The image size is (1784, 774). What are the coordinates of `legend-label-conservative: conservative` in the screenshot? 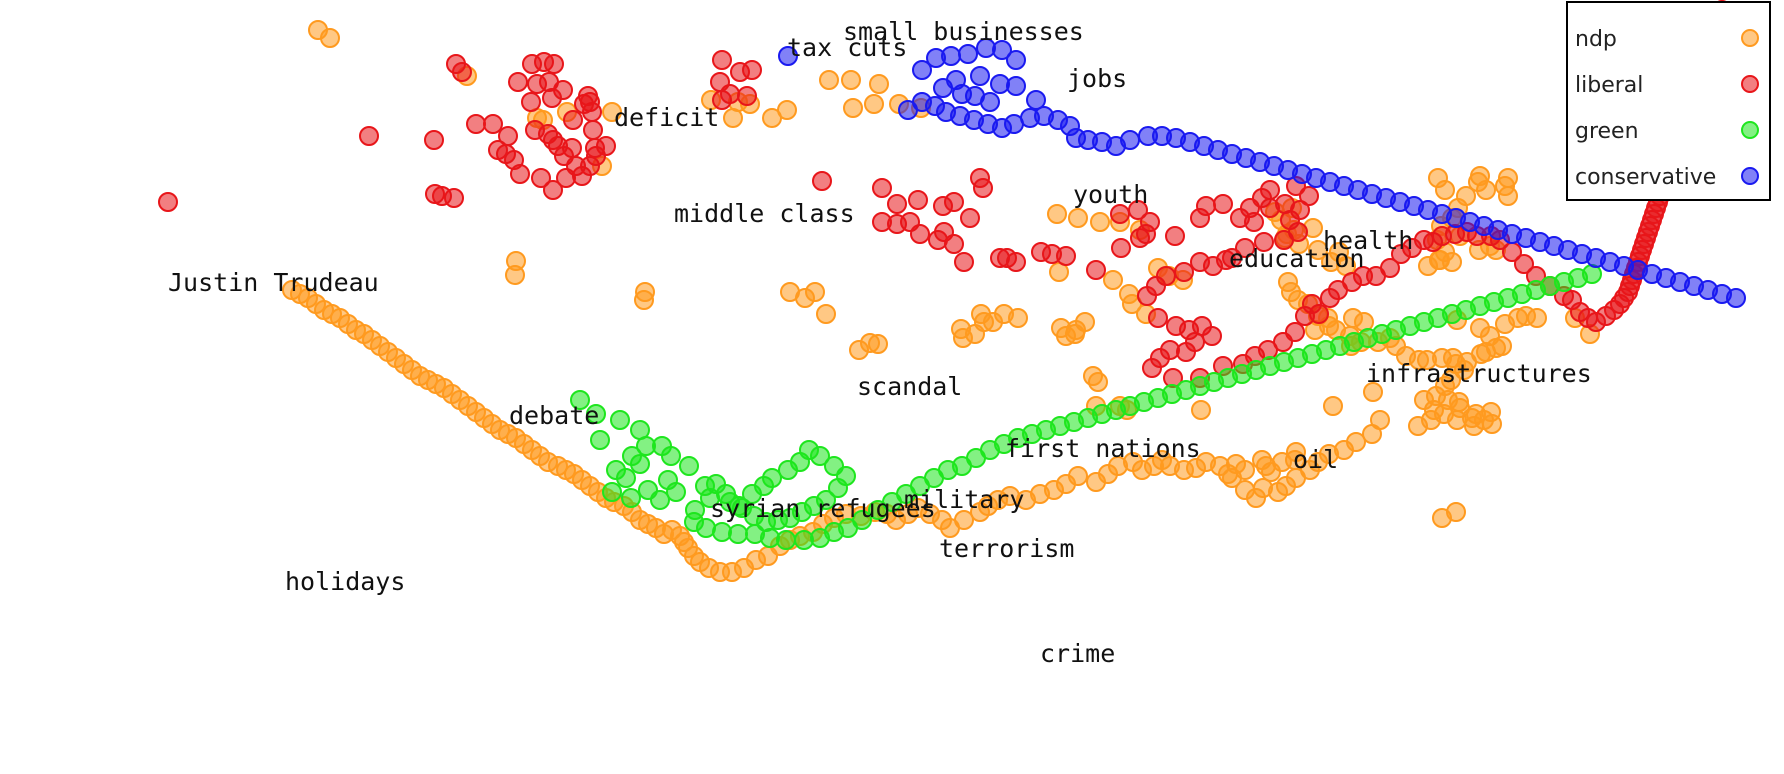 It's located at (1645, 177).